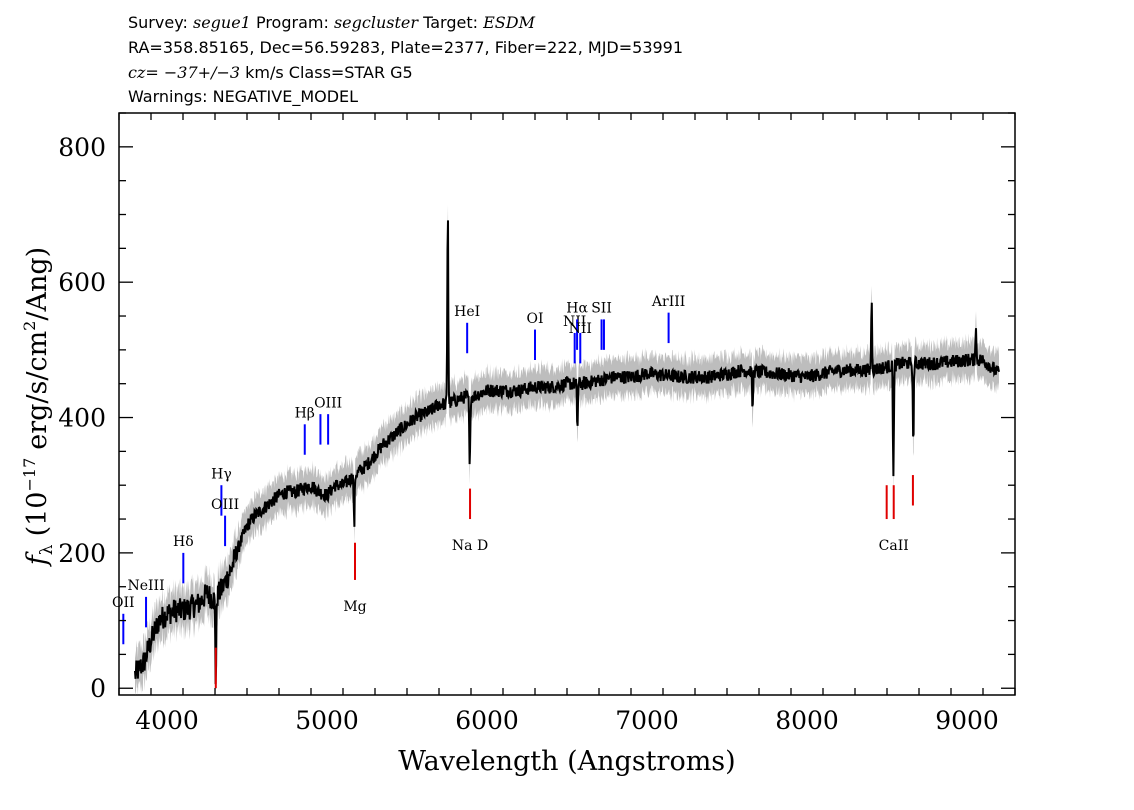 The width and height of the screenshot is (1134, 810). What do you see at coordinates (467, 312) in the screenshot?
I see `line-label-HeI: HeI` at bounding box center [467, 312].